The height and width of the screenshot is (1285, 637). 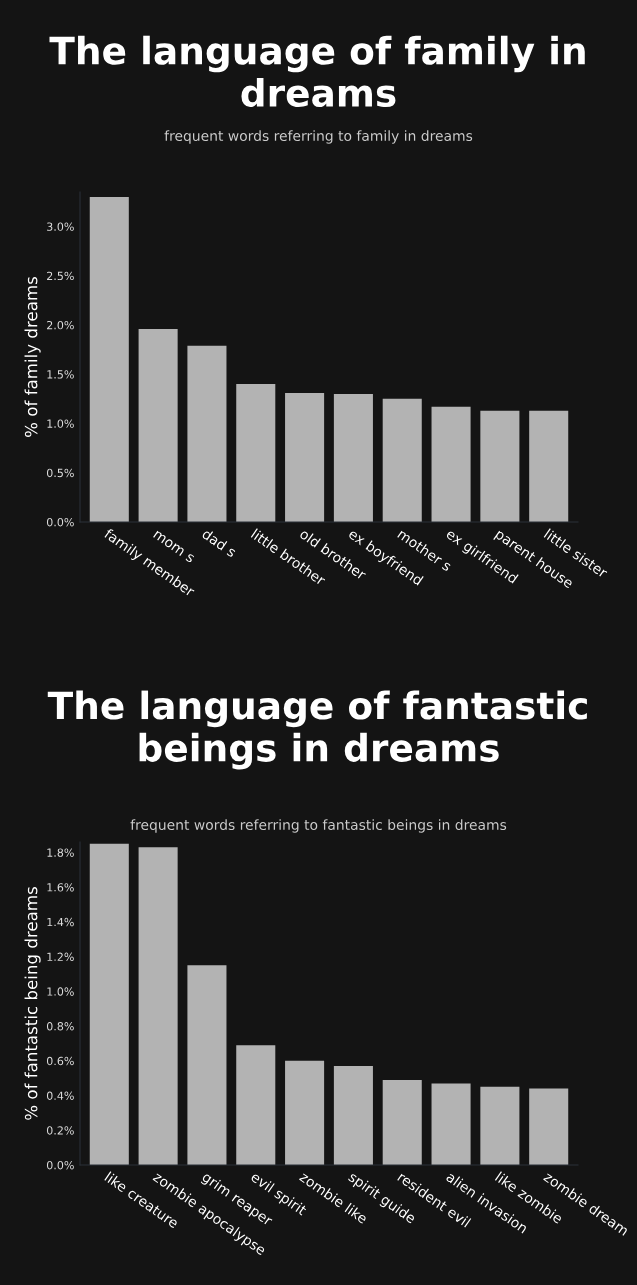 What do you see at coordinates (317, 71) in the screenshot?
I see `chart-title: The language of family in dreams` at bounding box center [317, 71].